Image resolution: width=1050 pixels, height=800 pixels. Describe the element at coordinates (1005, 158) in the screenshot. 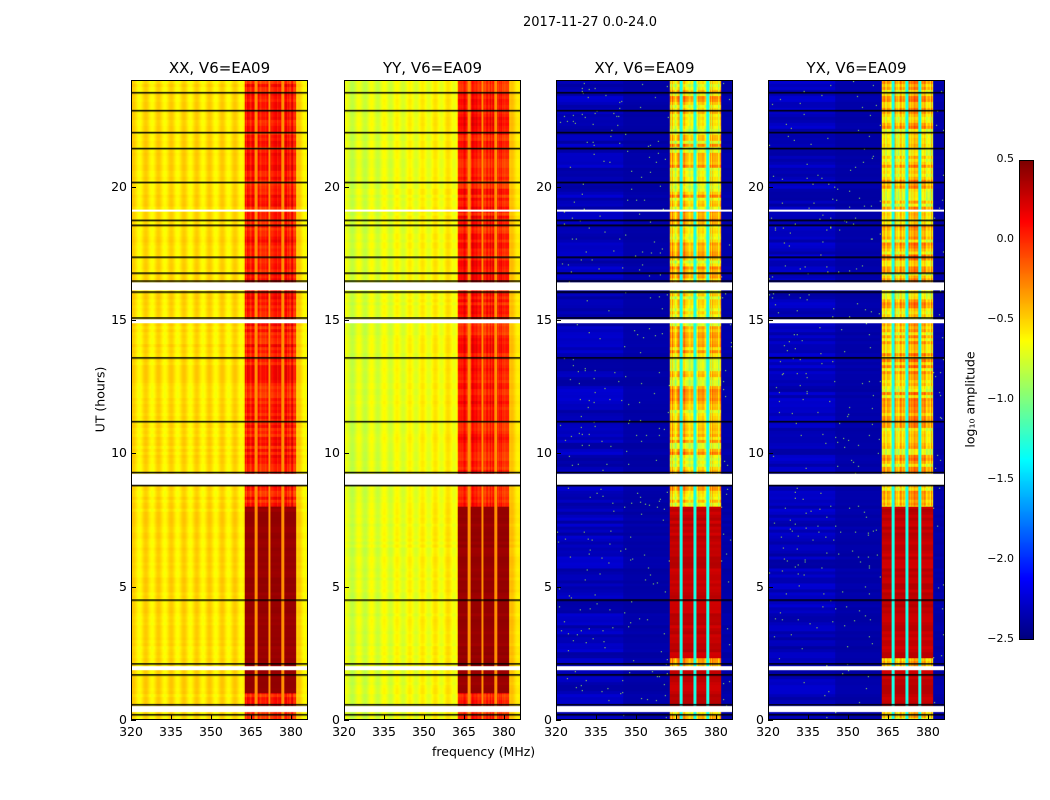

I see `colorbar-tick-label: 0.5` at that location.